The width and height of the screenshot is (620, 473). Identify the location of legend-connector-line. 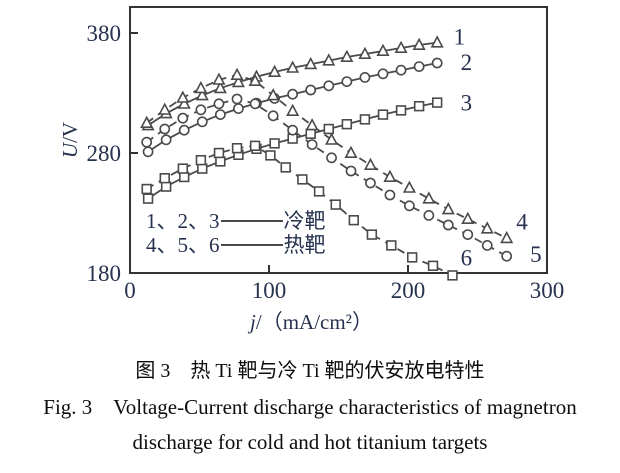
(251, 221).